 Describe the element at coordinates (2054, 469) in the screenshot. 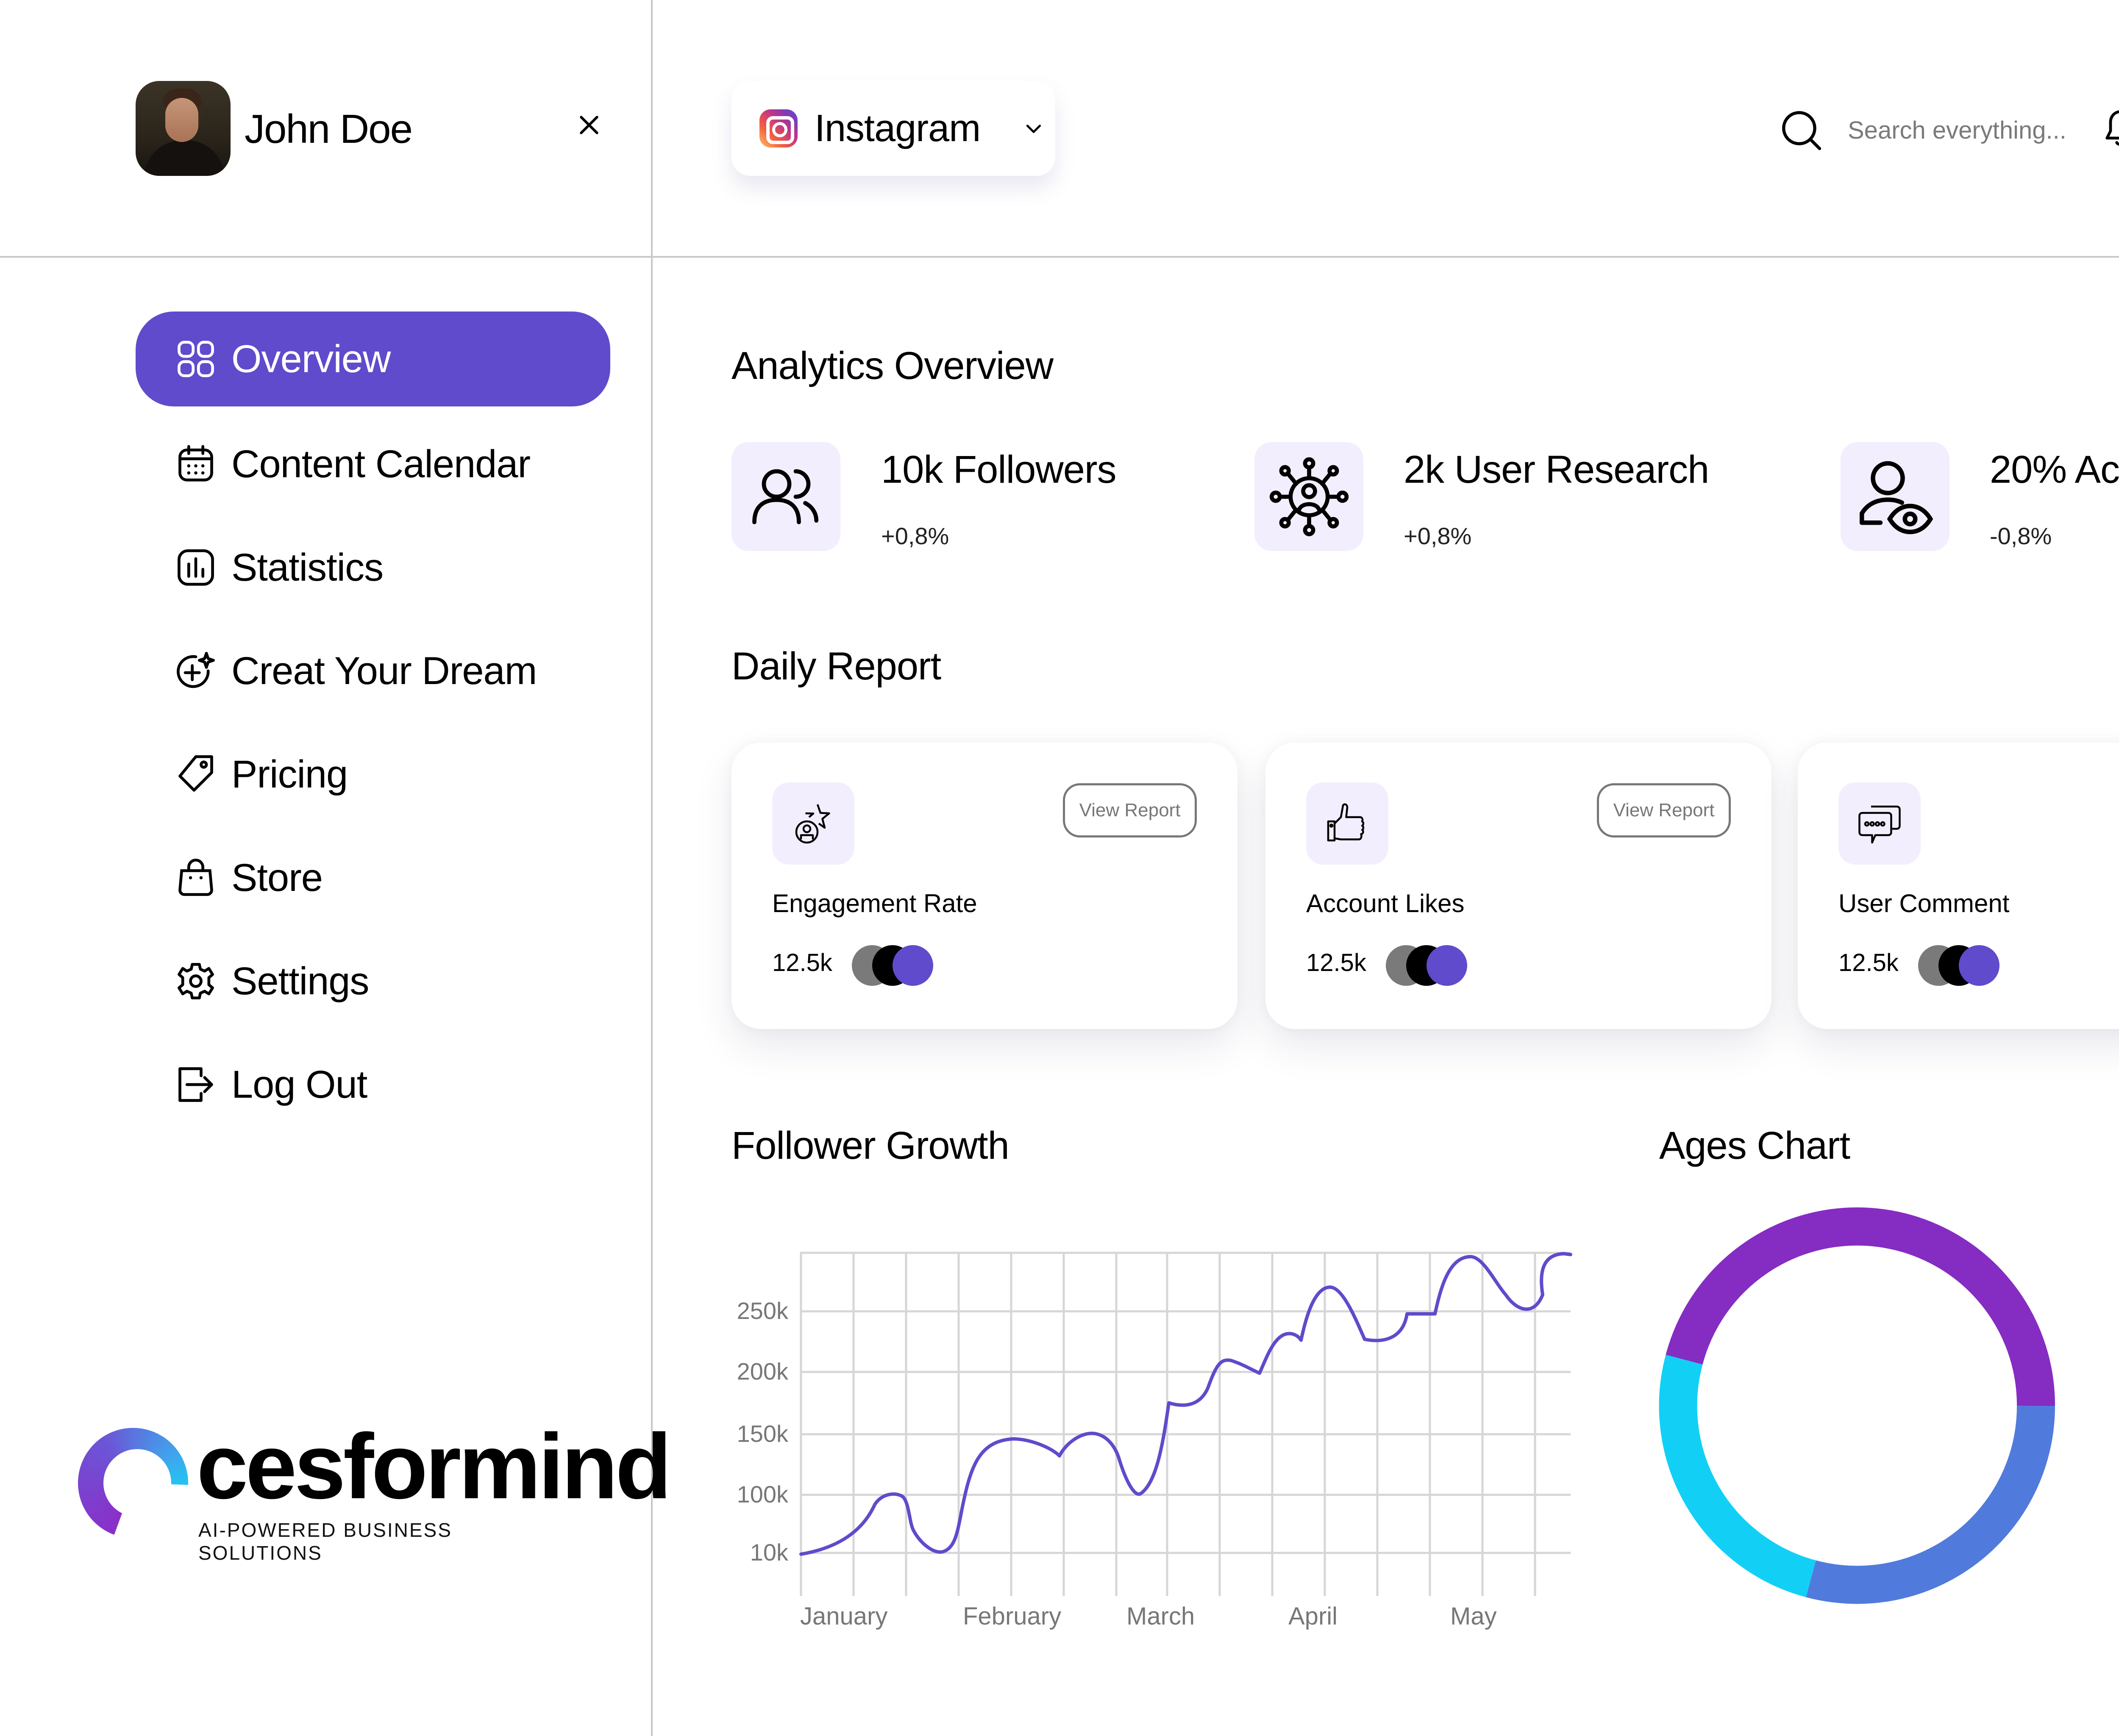

I see `stat-title: 20% Account Views` at that location.